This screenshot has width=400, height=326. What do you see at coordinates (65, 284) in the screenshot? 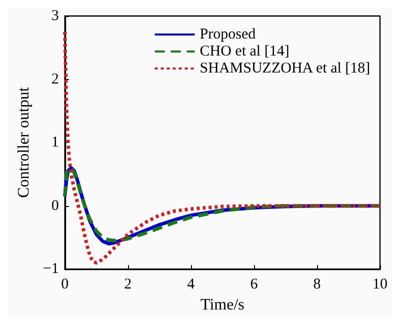
I see `x-tick-label: 0` at bounding box center [65, 284].